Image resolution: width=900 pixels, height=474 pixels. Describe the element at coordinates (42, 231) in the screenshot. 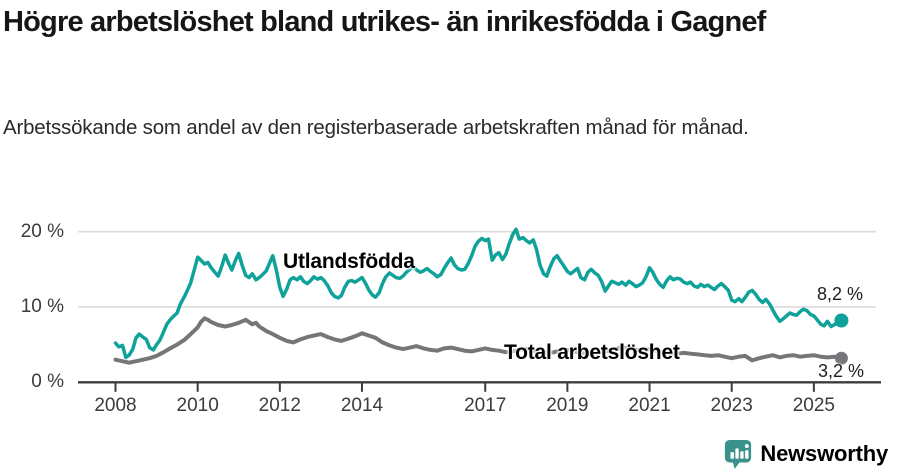

I see `y-tick-label: 20 %` at that location.